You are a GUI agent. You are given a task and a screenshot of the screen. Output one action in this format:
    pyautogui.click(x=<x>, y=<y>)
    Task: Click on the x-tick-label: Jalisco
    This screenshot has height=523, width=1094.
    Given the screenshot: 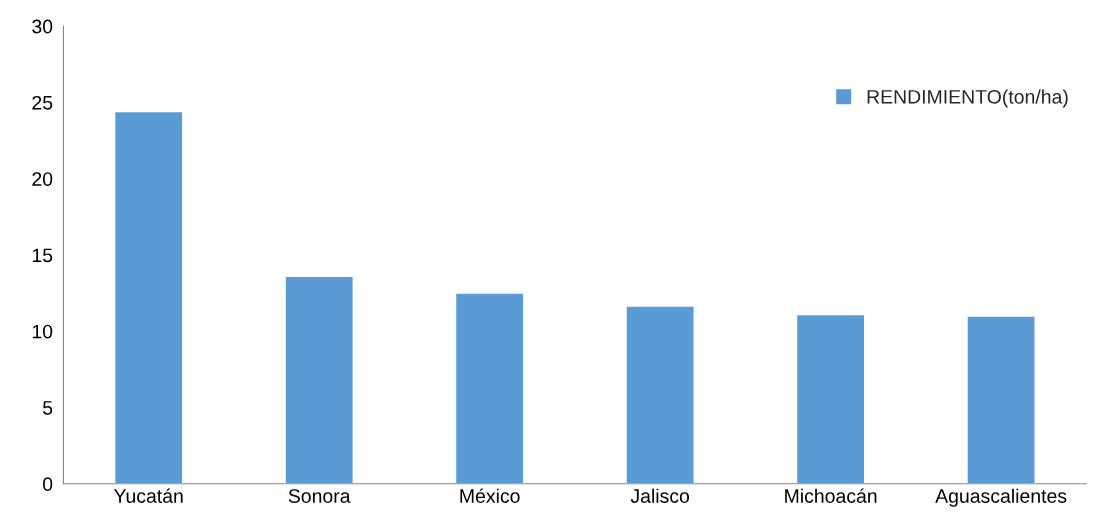 What is the action you would take?
    pyautogui.click(x=660, y=495)
    